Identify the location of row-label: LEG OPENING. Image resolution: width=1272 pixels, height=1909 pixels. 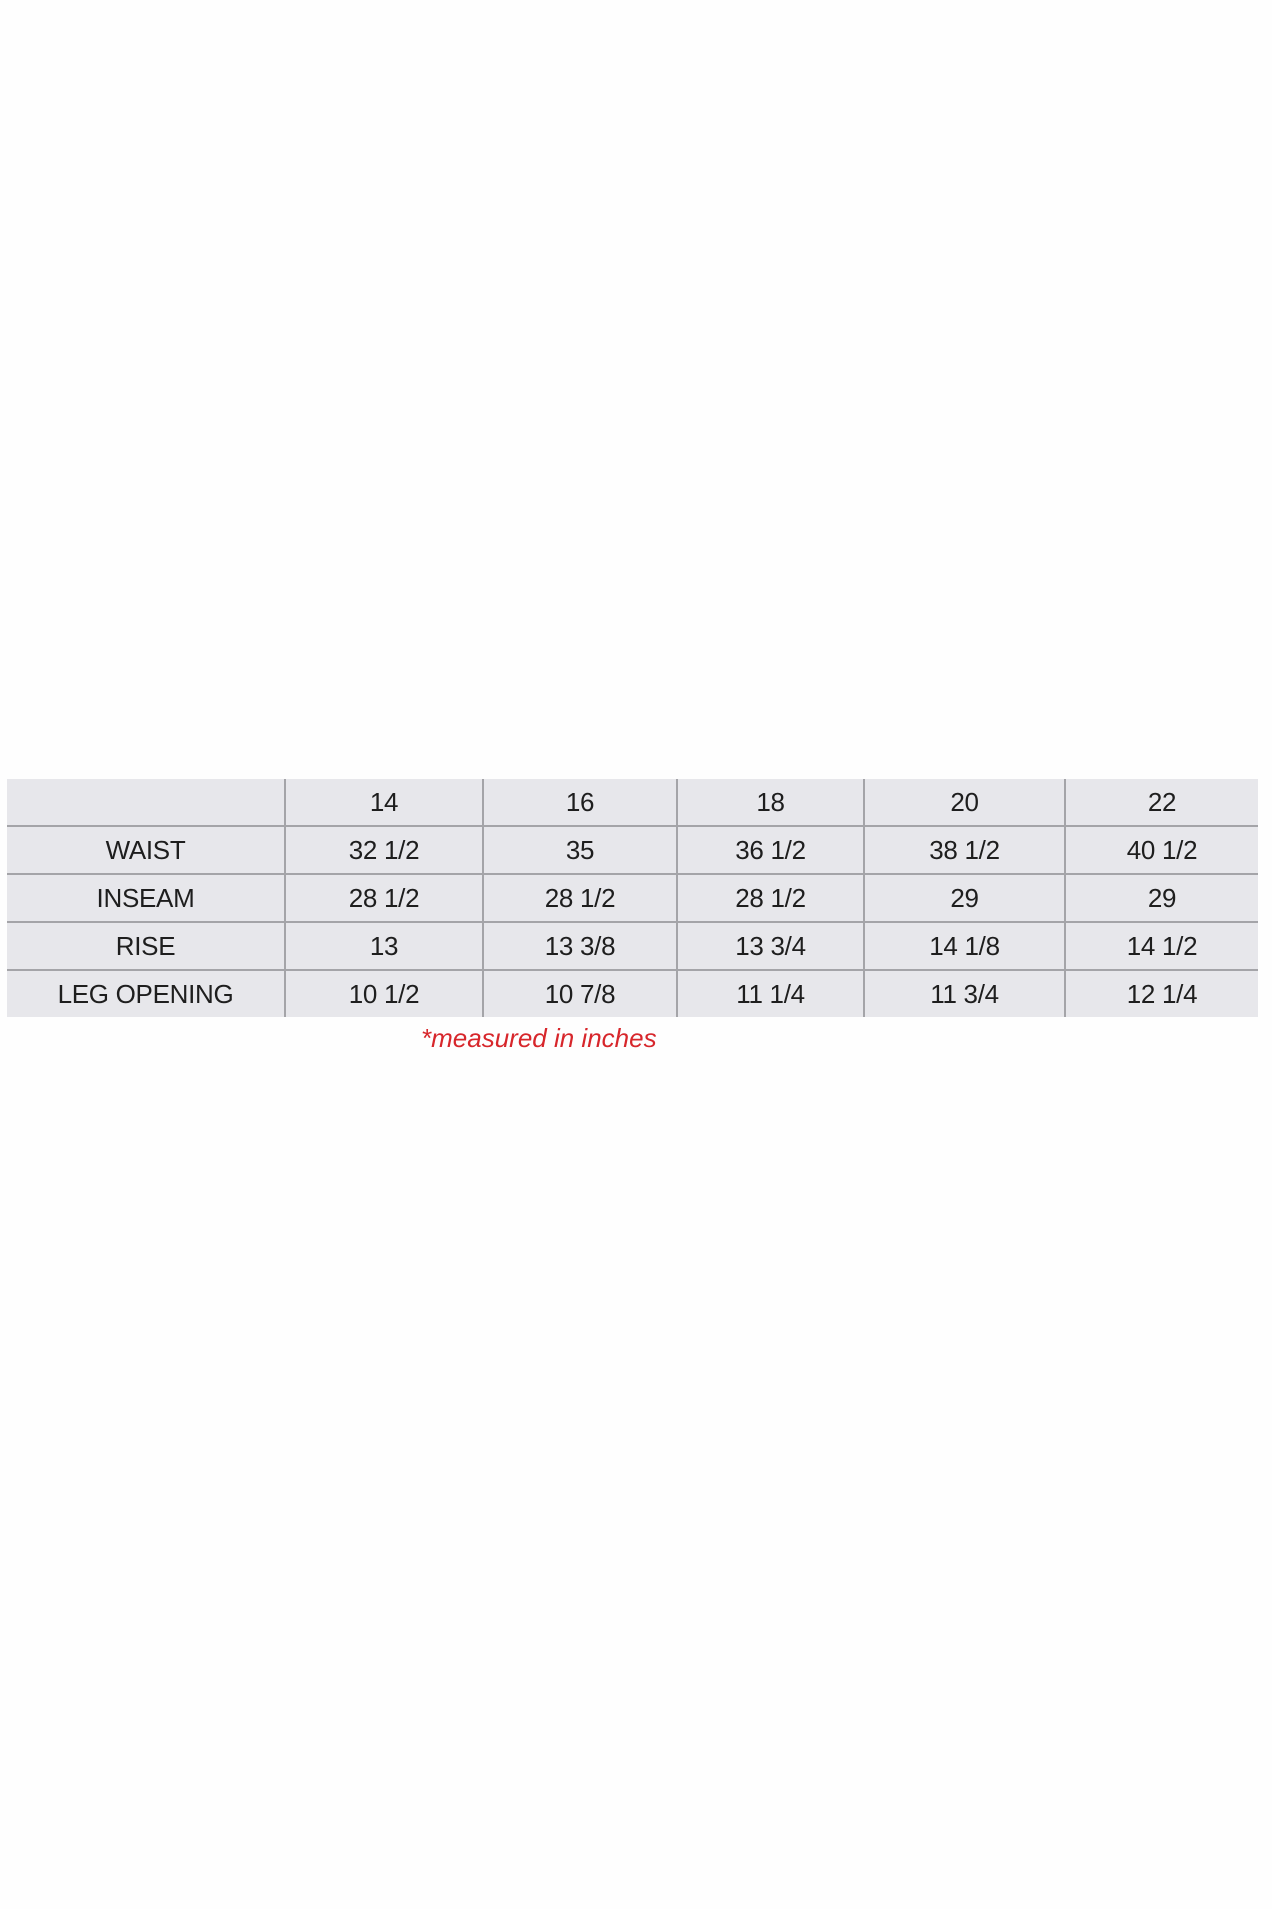
(146, 993).